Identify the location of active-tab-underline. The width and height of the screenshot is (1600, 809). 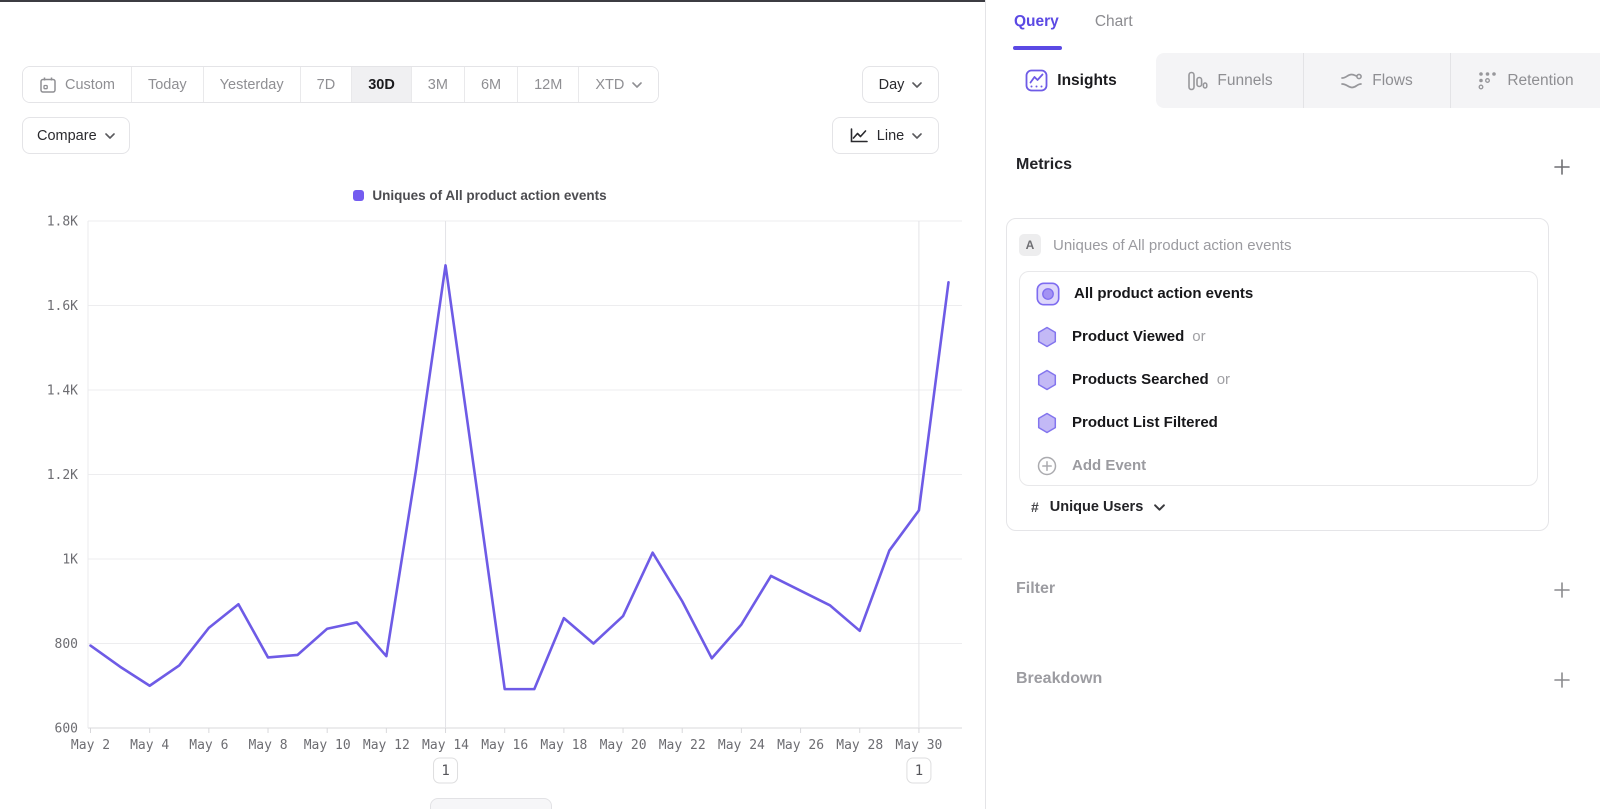
(1037, 48).